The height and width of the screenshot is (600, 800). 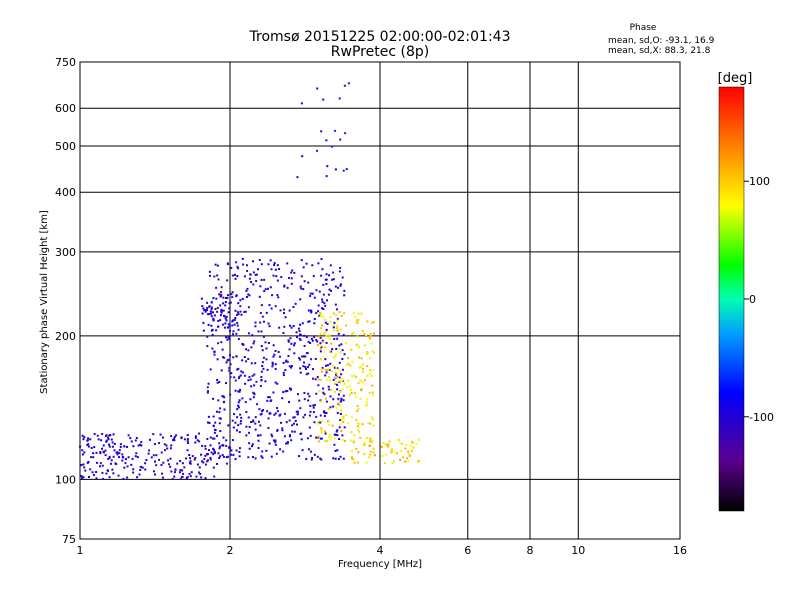 What do you see at coordinates (380, 564) in the screenshot?
I see `x-axis-label: Frequency [MHz]` at bounding box center [380, 564].